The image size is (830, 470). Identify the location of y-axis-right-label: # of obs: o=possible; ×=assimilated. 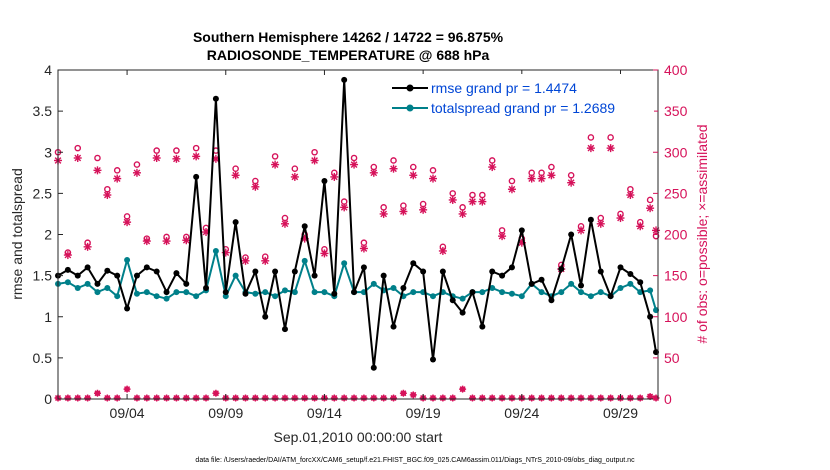
(702, 233).